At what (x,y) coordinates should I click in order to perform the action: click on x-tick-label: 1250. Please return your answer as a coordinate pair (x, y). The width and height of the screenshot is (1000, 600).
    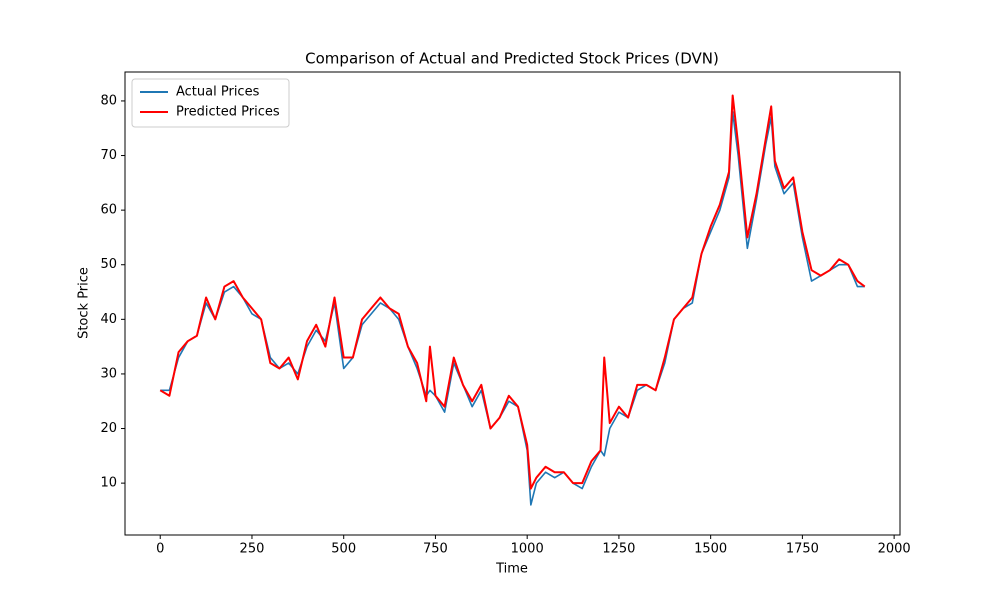
    Looking at the image, I should click on (618, 549).